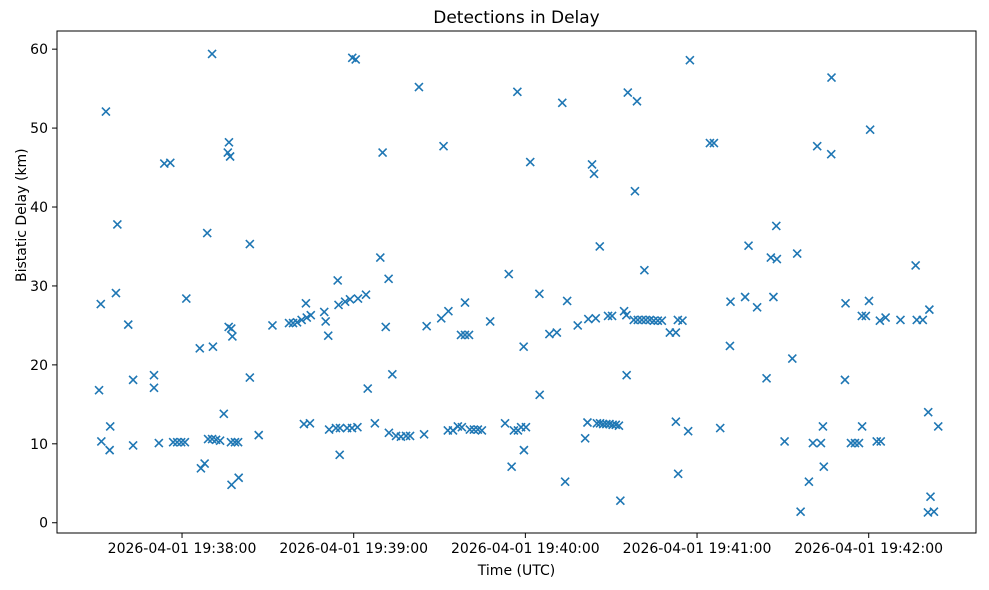 Image resolution: width=989 pixels, height=590 pixels. What do you see at coordinates (39, 50) in the screenshot?
I see `y-tick-label: 60` at bounding box center [39, 50].